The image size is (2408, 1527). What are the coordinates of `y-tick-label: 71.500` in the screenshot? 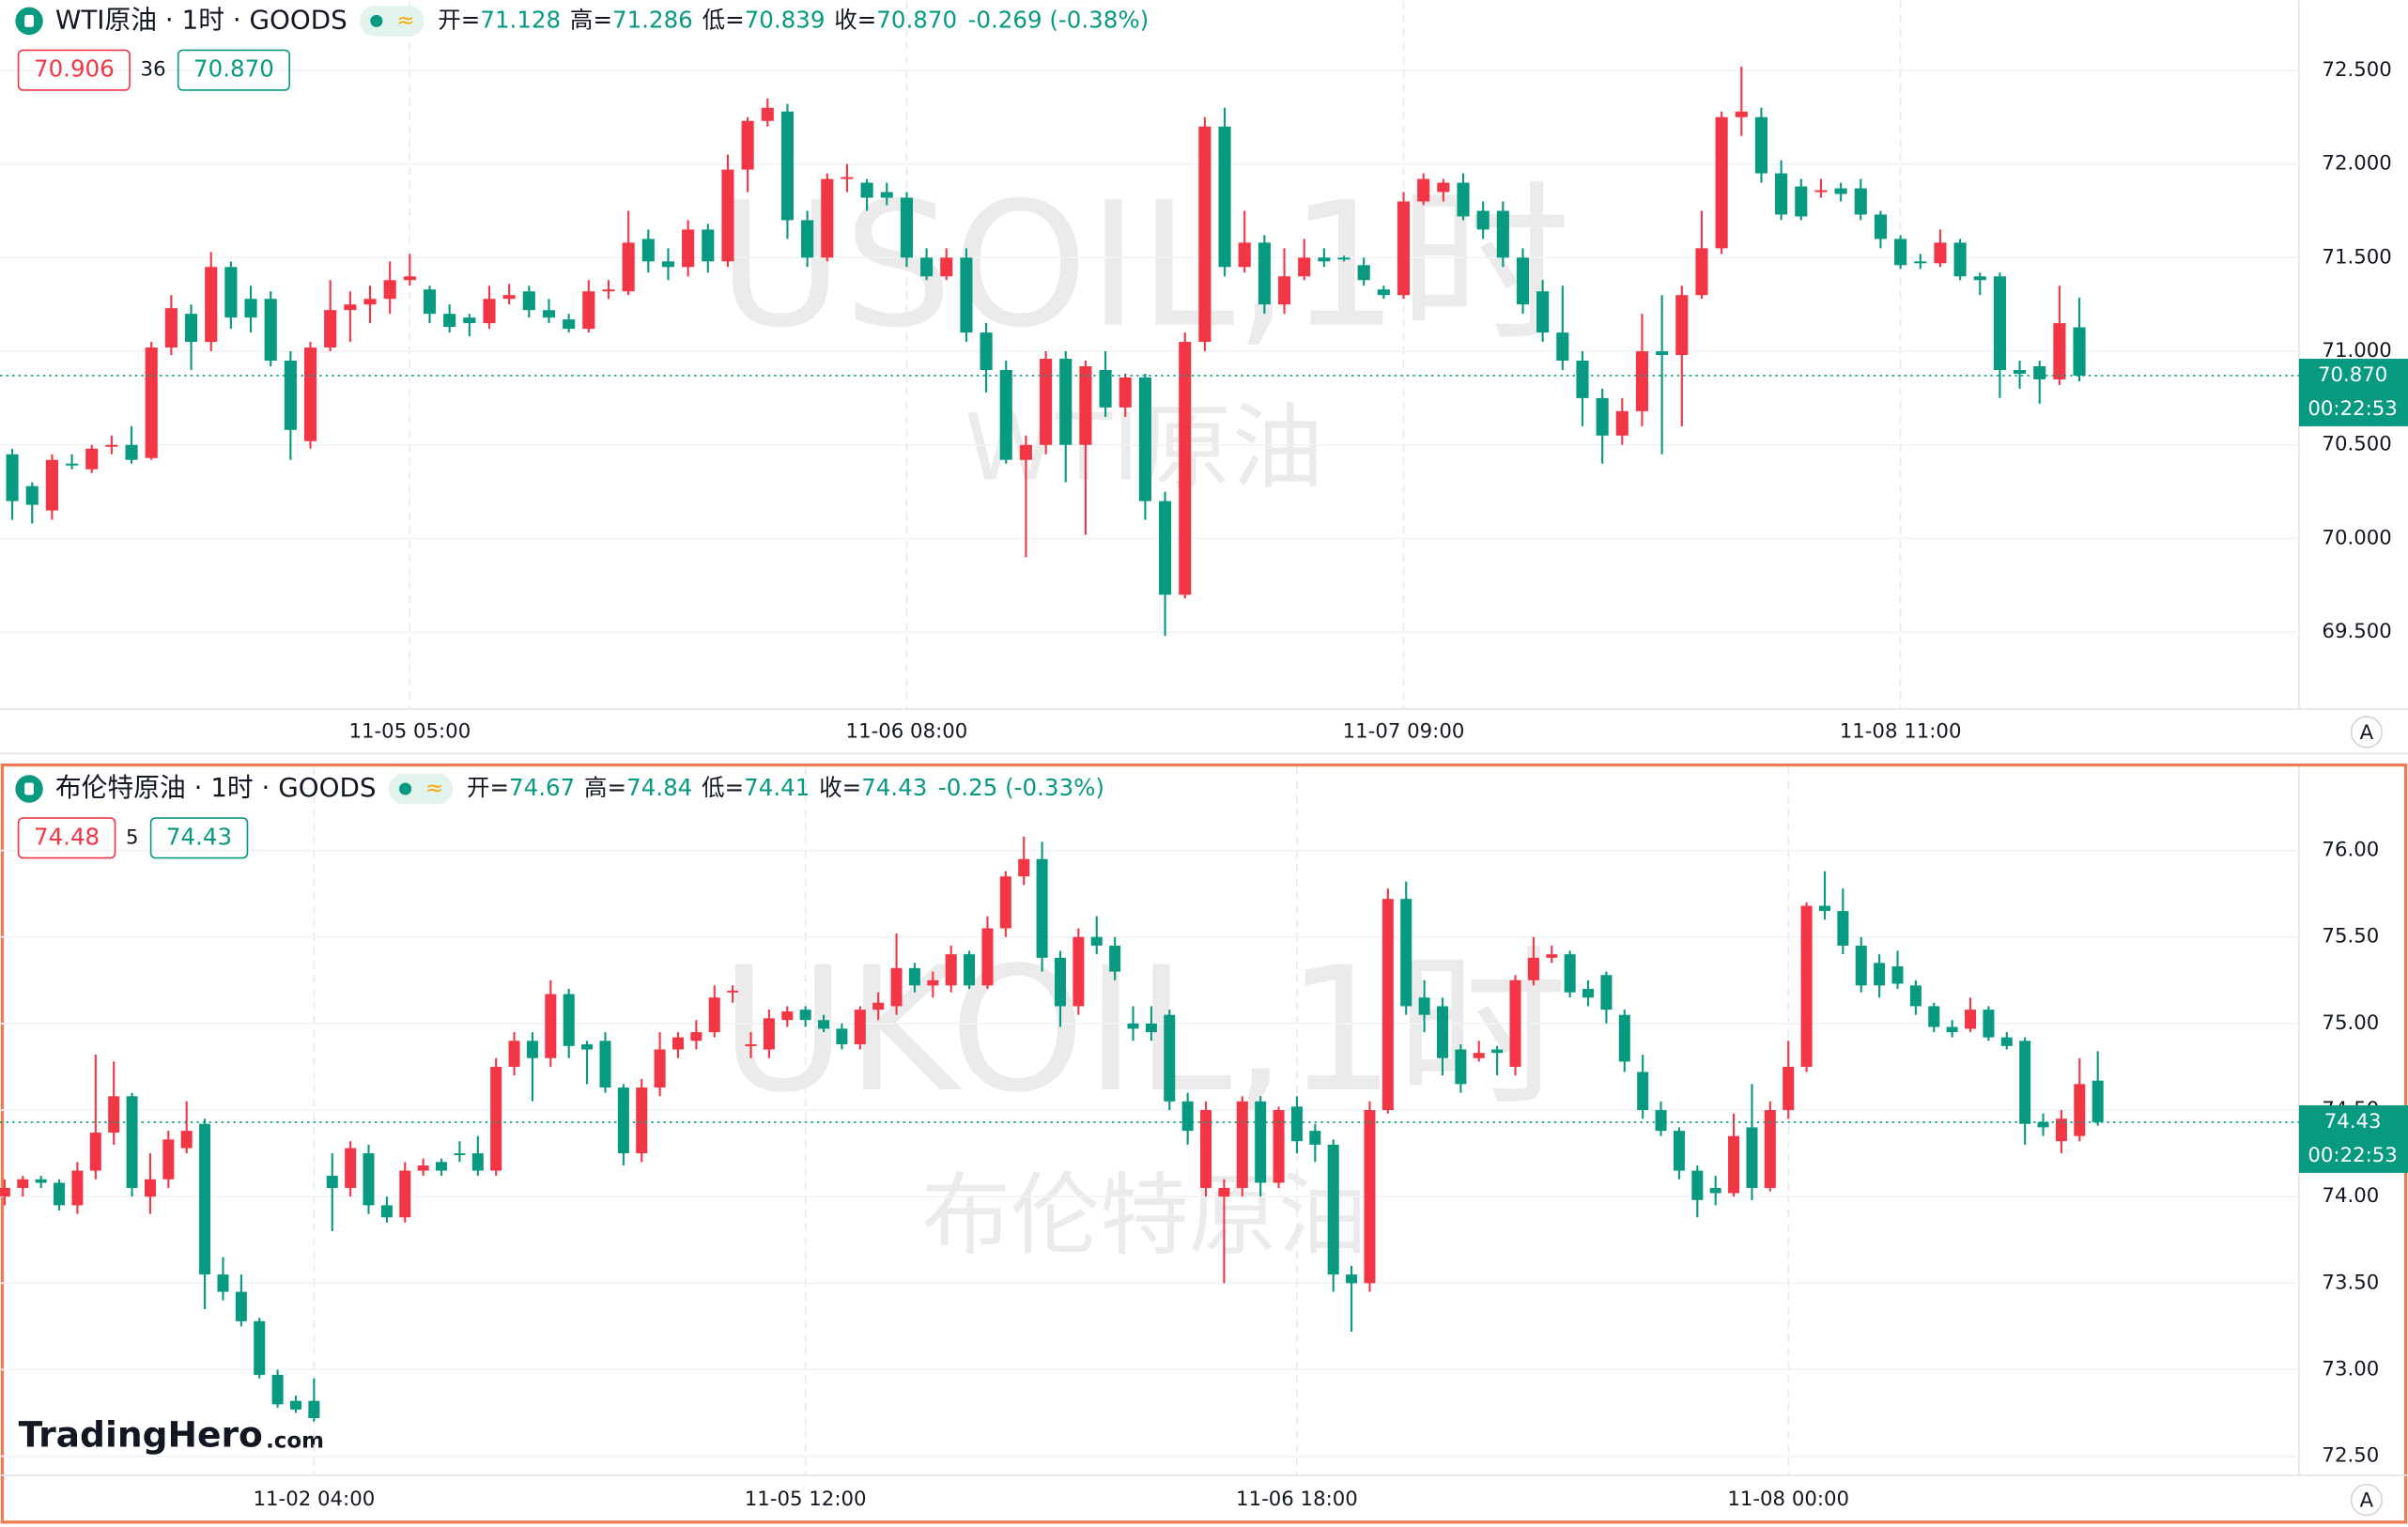 It's located at (2356, 257).